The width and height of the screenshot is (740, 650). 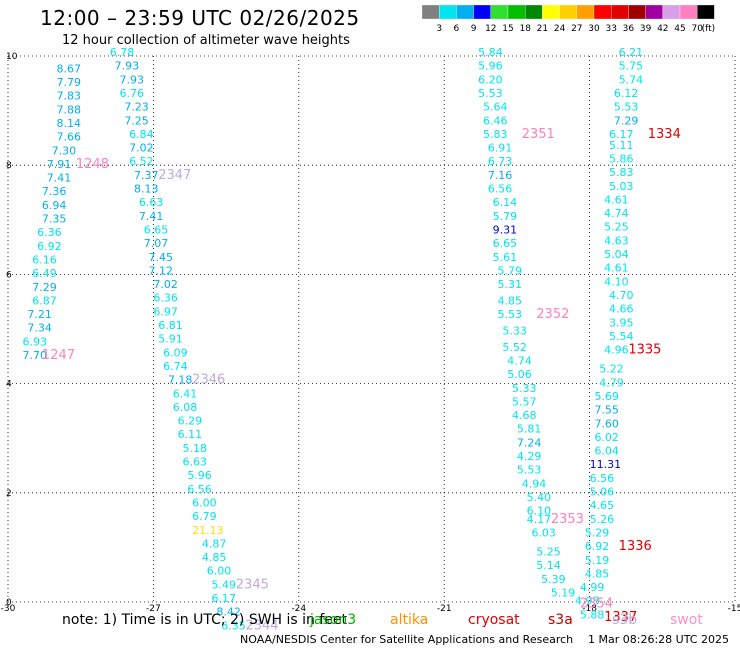 What do you see at coordinates (136, 120) in the screenshot?
I see `wave-height-label: 7.25` at bounding box center [136, 120].